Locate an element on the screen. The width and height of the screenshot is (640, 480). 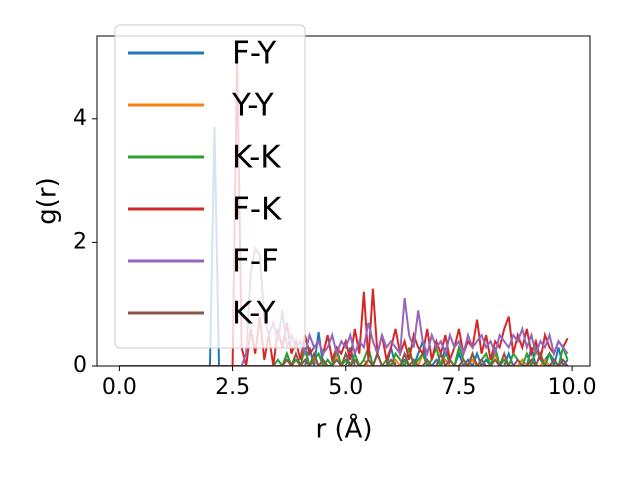
legend-label: K-Y is located at coordinates (254, 314).